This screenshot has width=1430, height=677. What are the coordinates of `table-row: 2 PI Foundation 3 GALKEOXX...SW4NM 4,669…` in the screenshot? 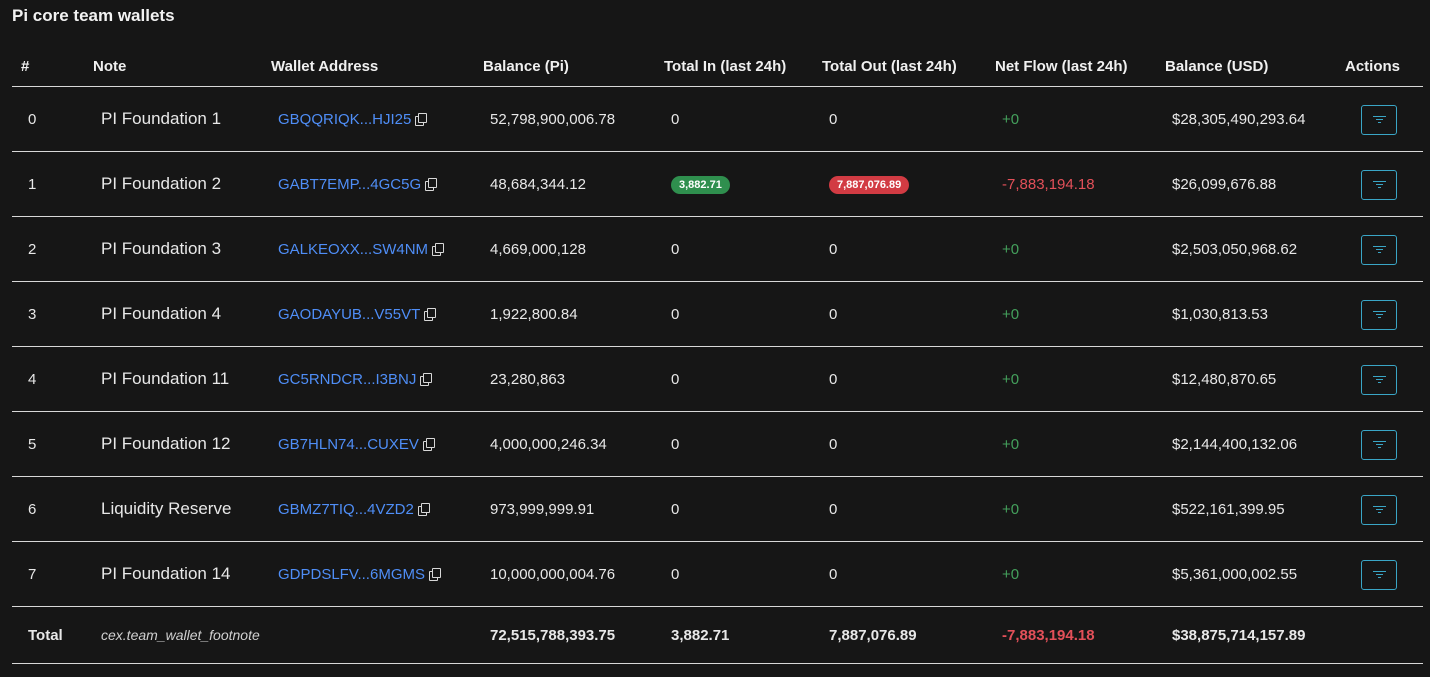 It's located at (717, 249).